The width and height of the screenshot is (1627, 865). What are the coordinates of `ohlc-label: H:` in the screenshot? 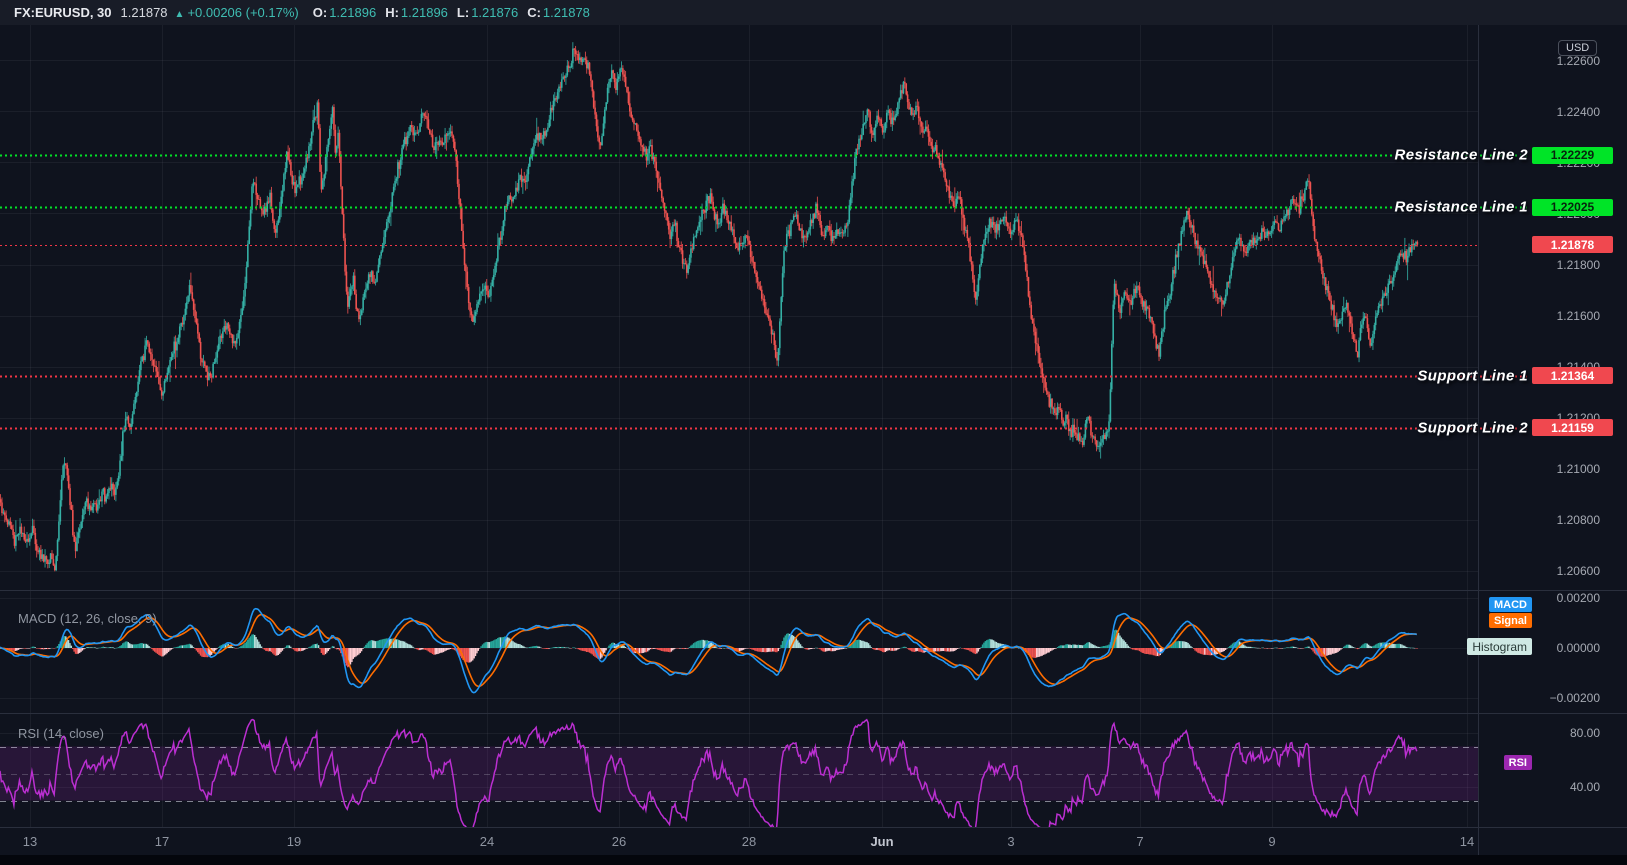 It's located at (392, 12).